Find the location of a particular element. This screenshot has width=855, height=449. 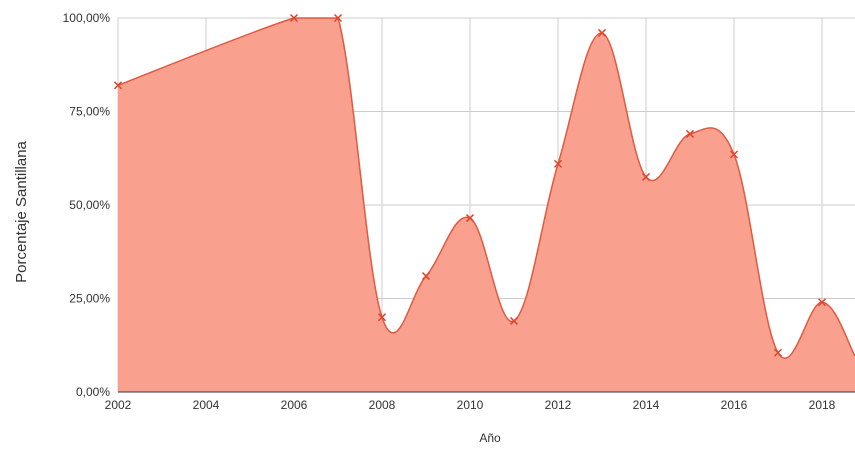

y-tick-label: 25,00% is located at coordinates (89, 299).